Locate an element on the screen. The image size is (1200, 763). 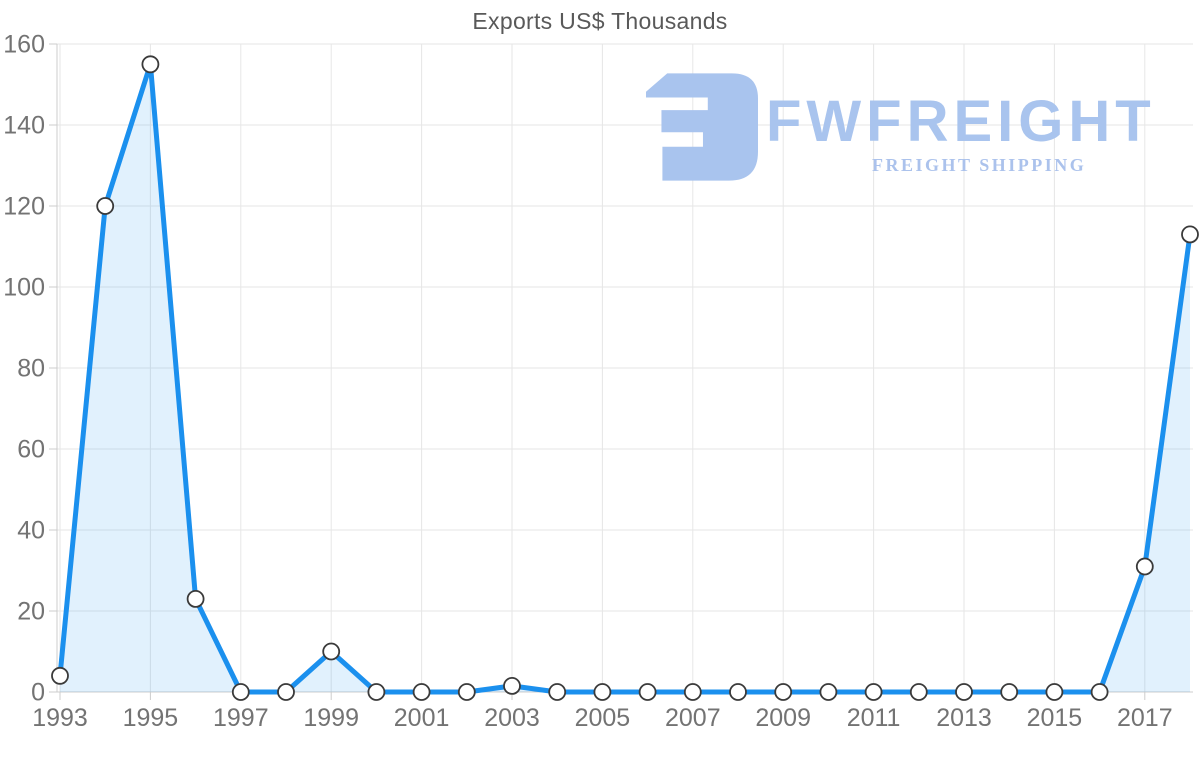
x-tick-label: 1993 is located at coordinates (60, 718).